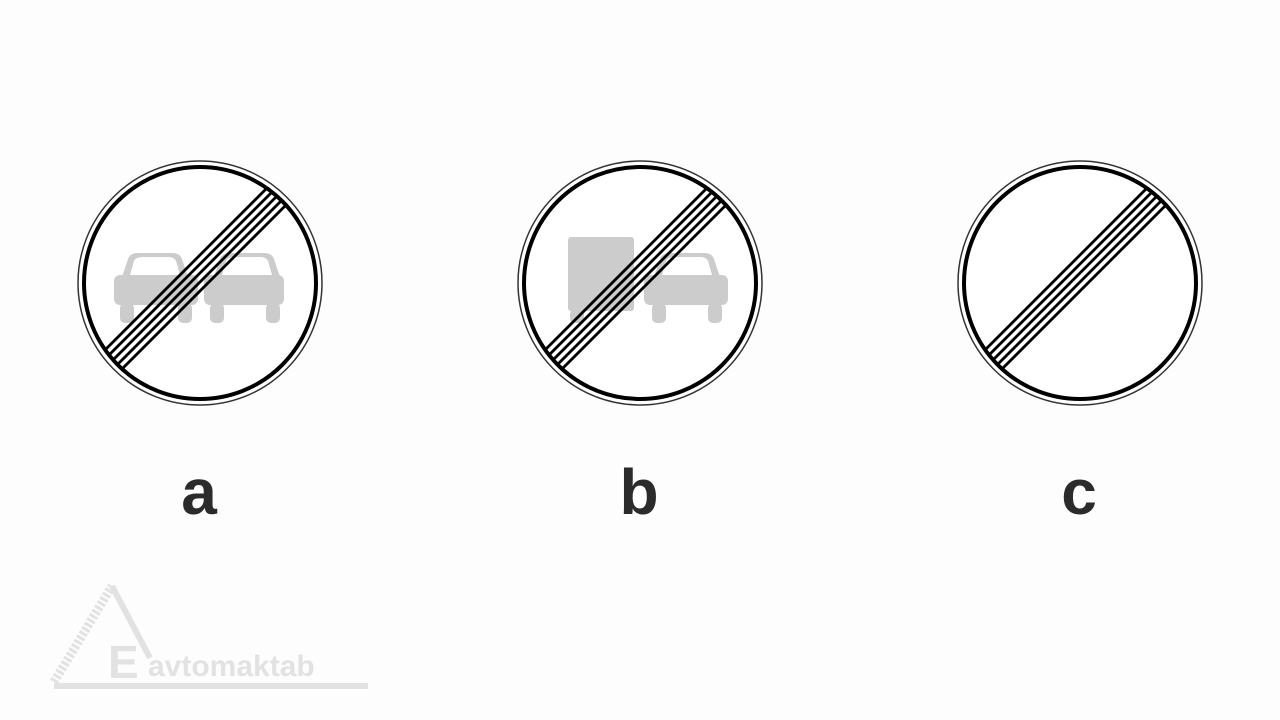 Image resolution: width=1280 pixels, height=720 pixels. I want to click on watermark-text: avtomaktab, so click(231, 666).